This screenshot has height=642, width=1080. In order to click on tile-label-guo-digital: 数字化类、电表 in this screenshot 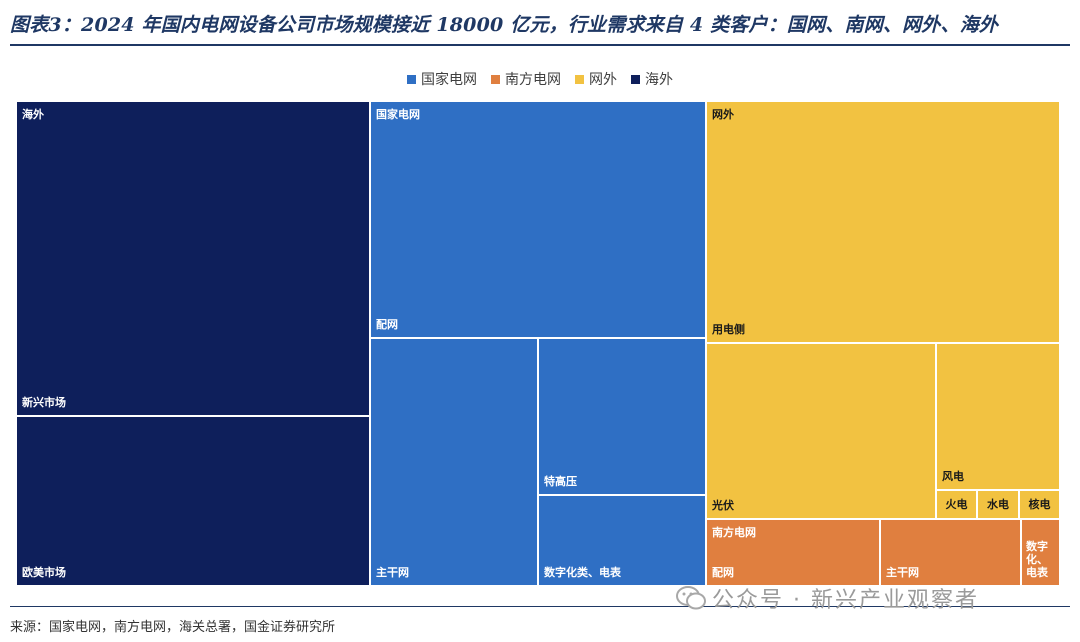, I will do `click(582, 572)`.